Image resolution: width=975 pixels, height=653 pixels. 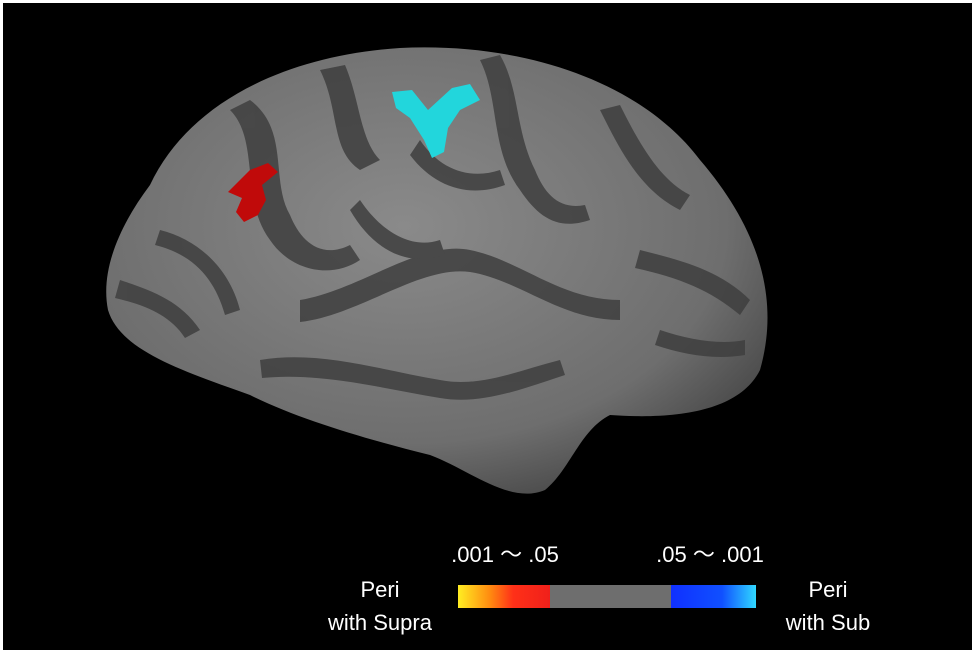 What do you see at coordinates (710, 554) in the screenshot?
I see `range-label: .05 〜 .001` at bounding box center [710, 554].